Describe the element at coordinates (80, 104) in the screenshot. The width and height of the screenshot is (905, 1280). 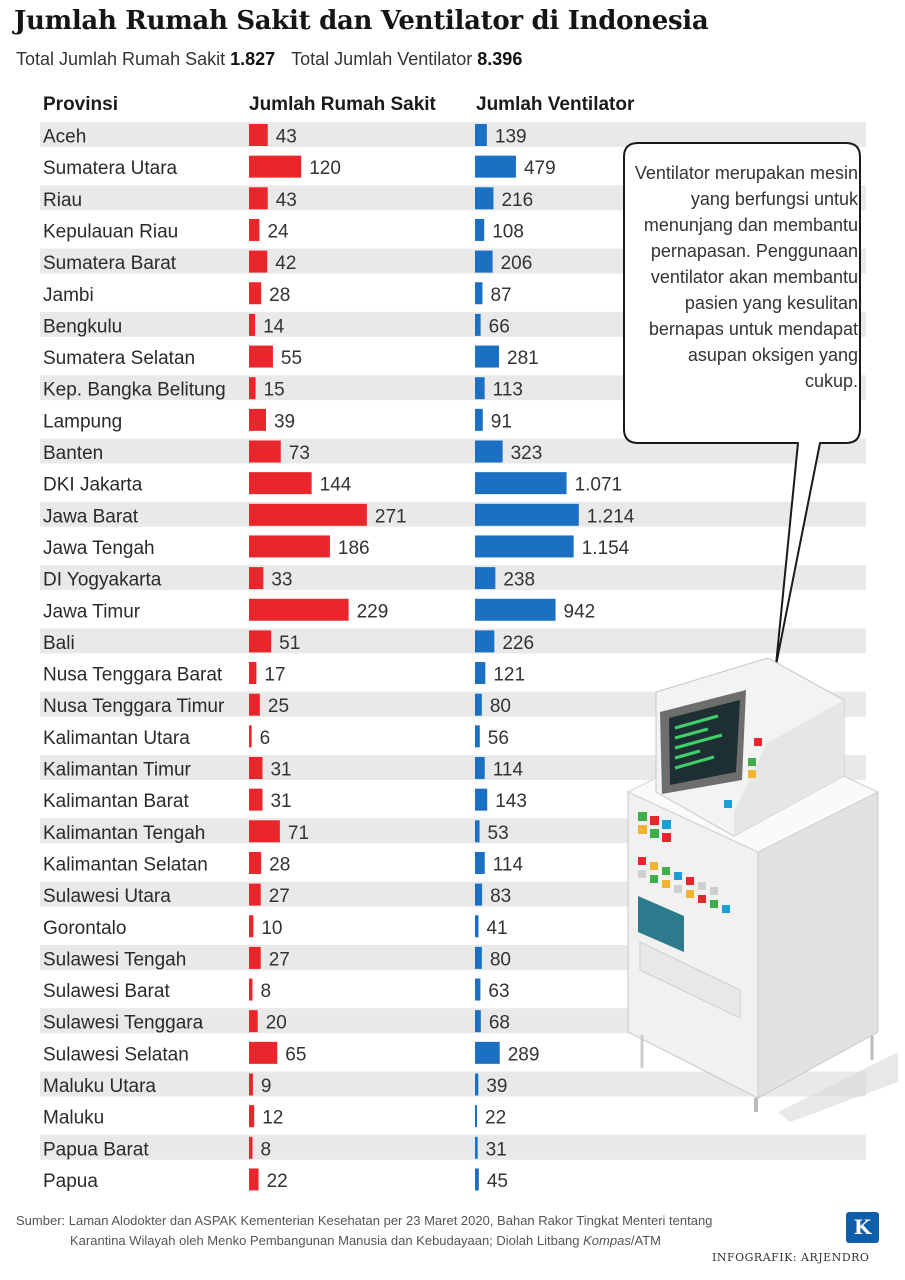
I see `province-column-header: Provinsi` at that location.